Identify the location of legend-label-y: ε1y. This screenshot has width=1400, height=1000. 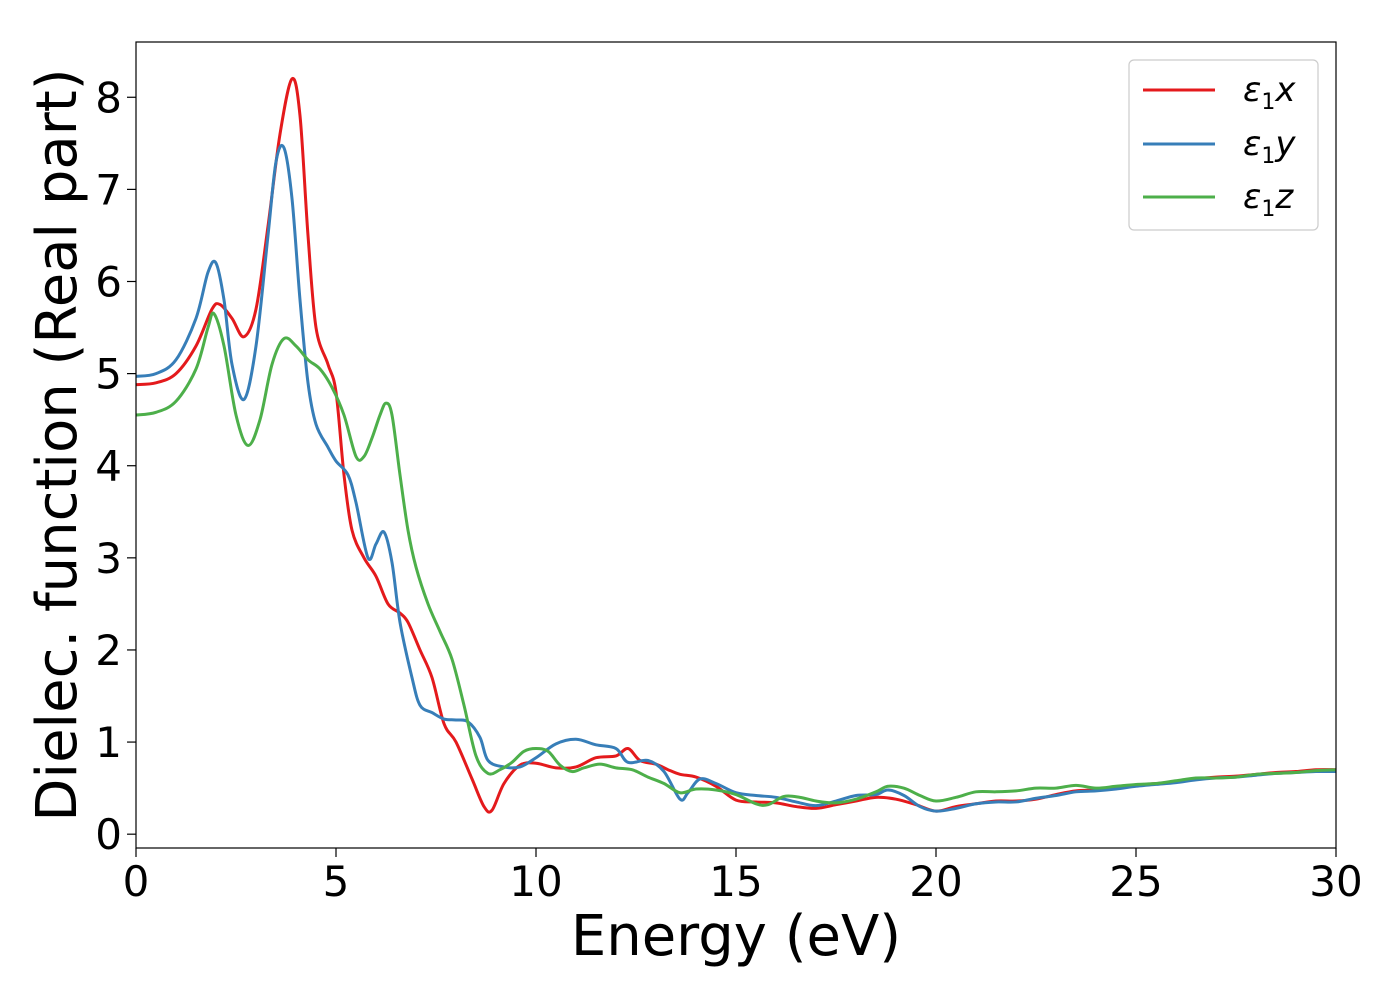
(1269, 146).